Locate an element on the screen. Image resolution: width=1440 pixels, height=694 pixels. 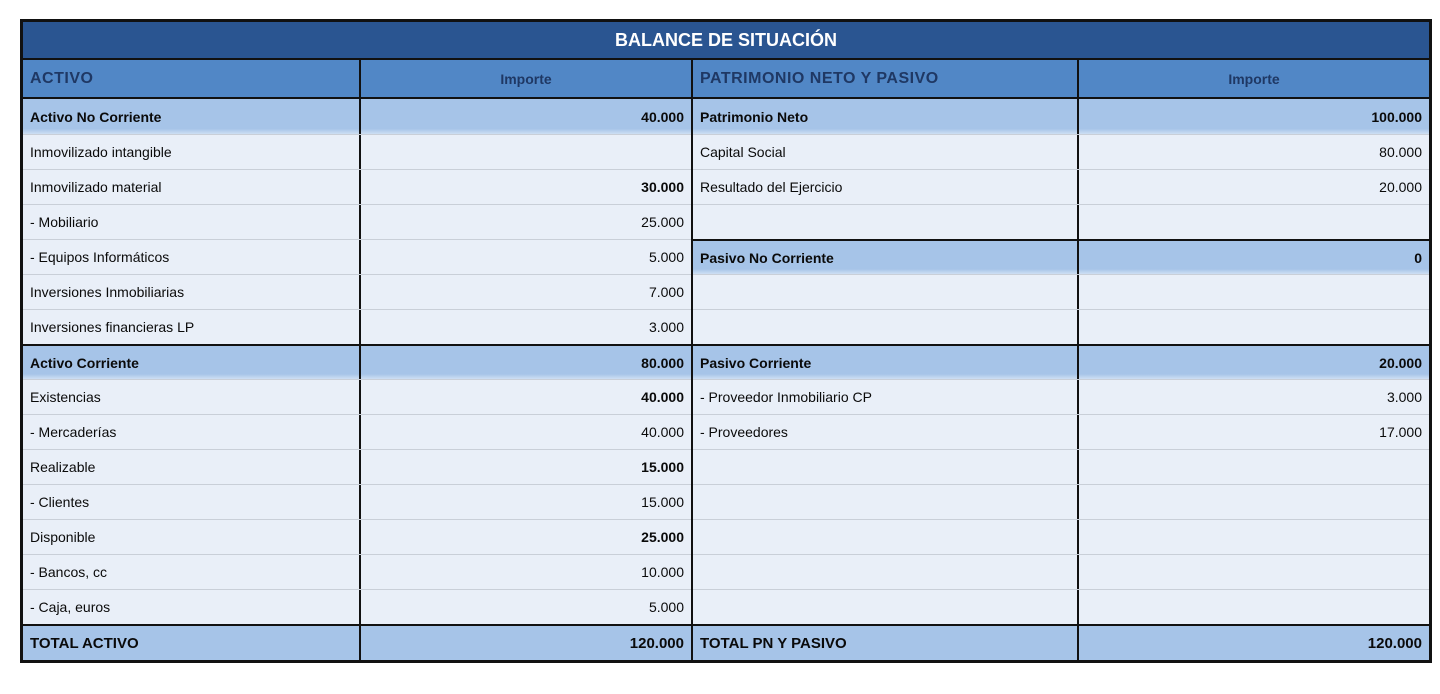
row-label-cell: - Bancos, cc is located at coordinates (192, 572).